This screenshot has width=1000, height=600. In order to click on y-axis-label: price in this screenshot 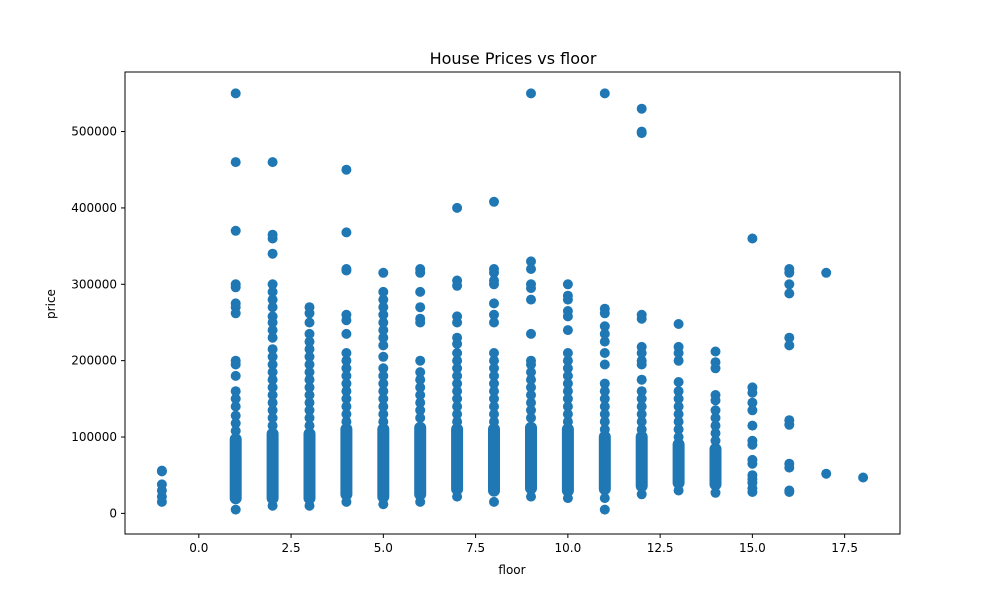, I will do `click(51, 304)`.